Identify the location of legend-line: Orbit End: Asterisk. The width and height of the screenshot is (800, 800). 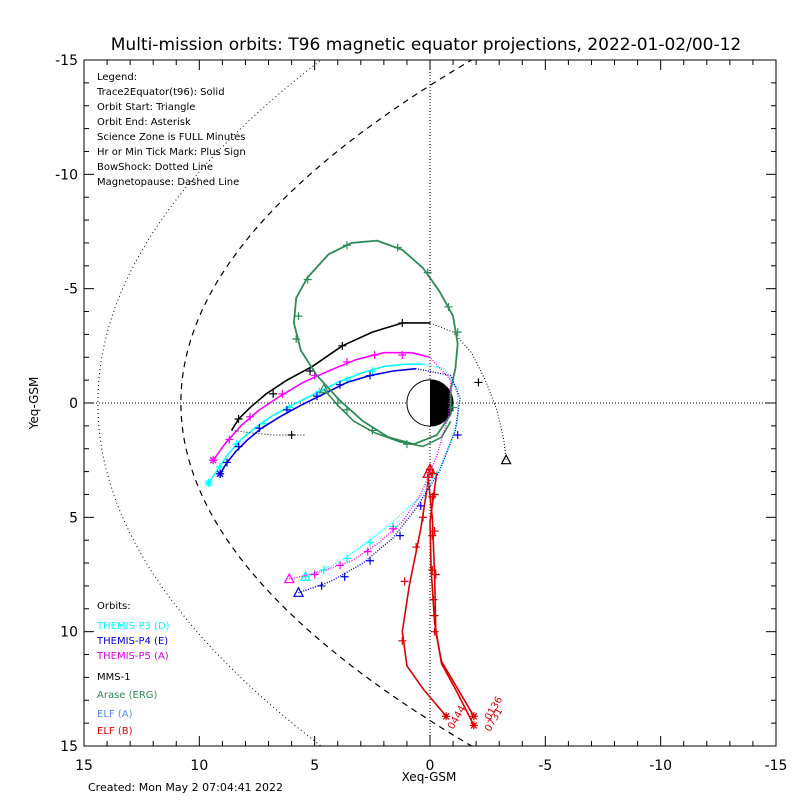
(144, 122).